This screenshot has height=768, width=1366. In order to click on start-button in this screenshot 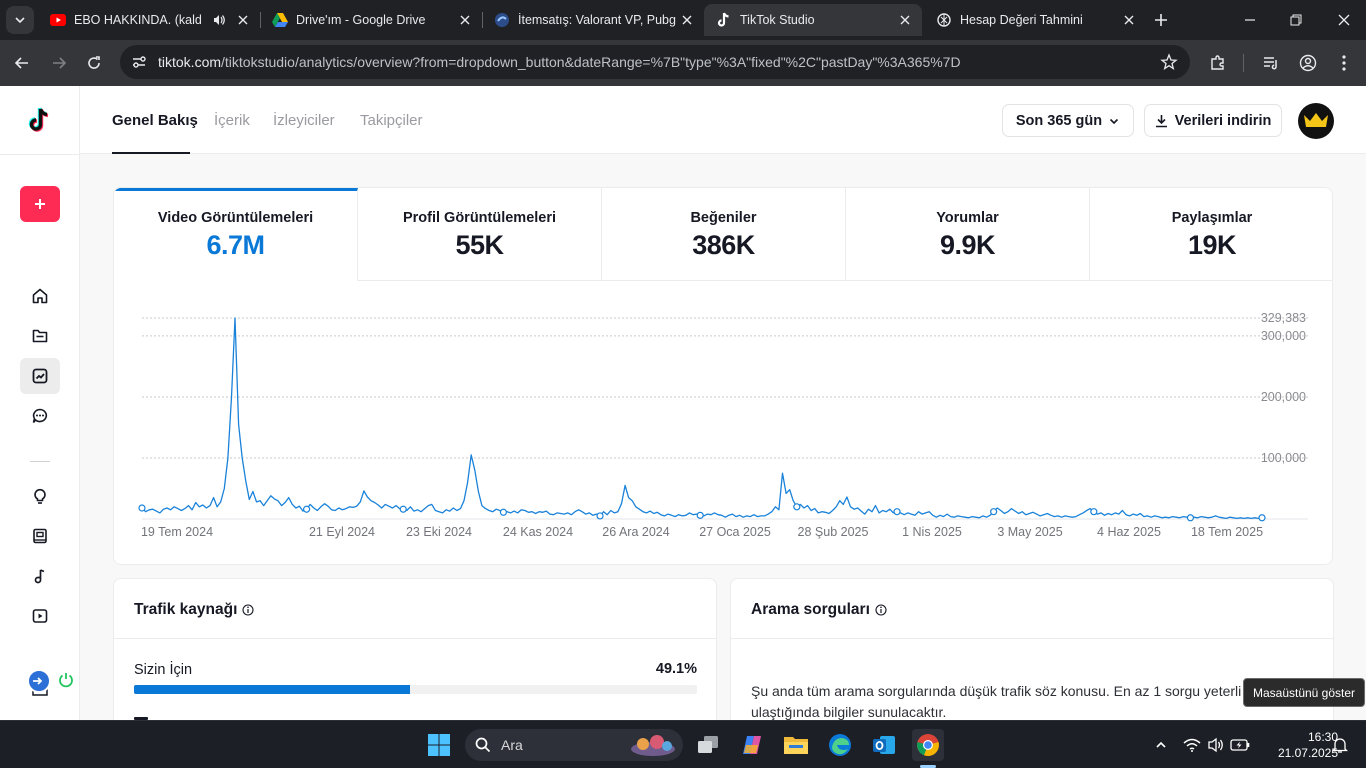, I will do `click(439, 745)`.